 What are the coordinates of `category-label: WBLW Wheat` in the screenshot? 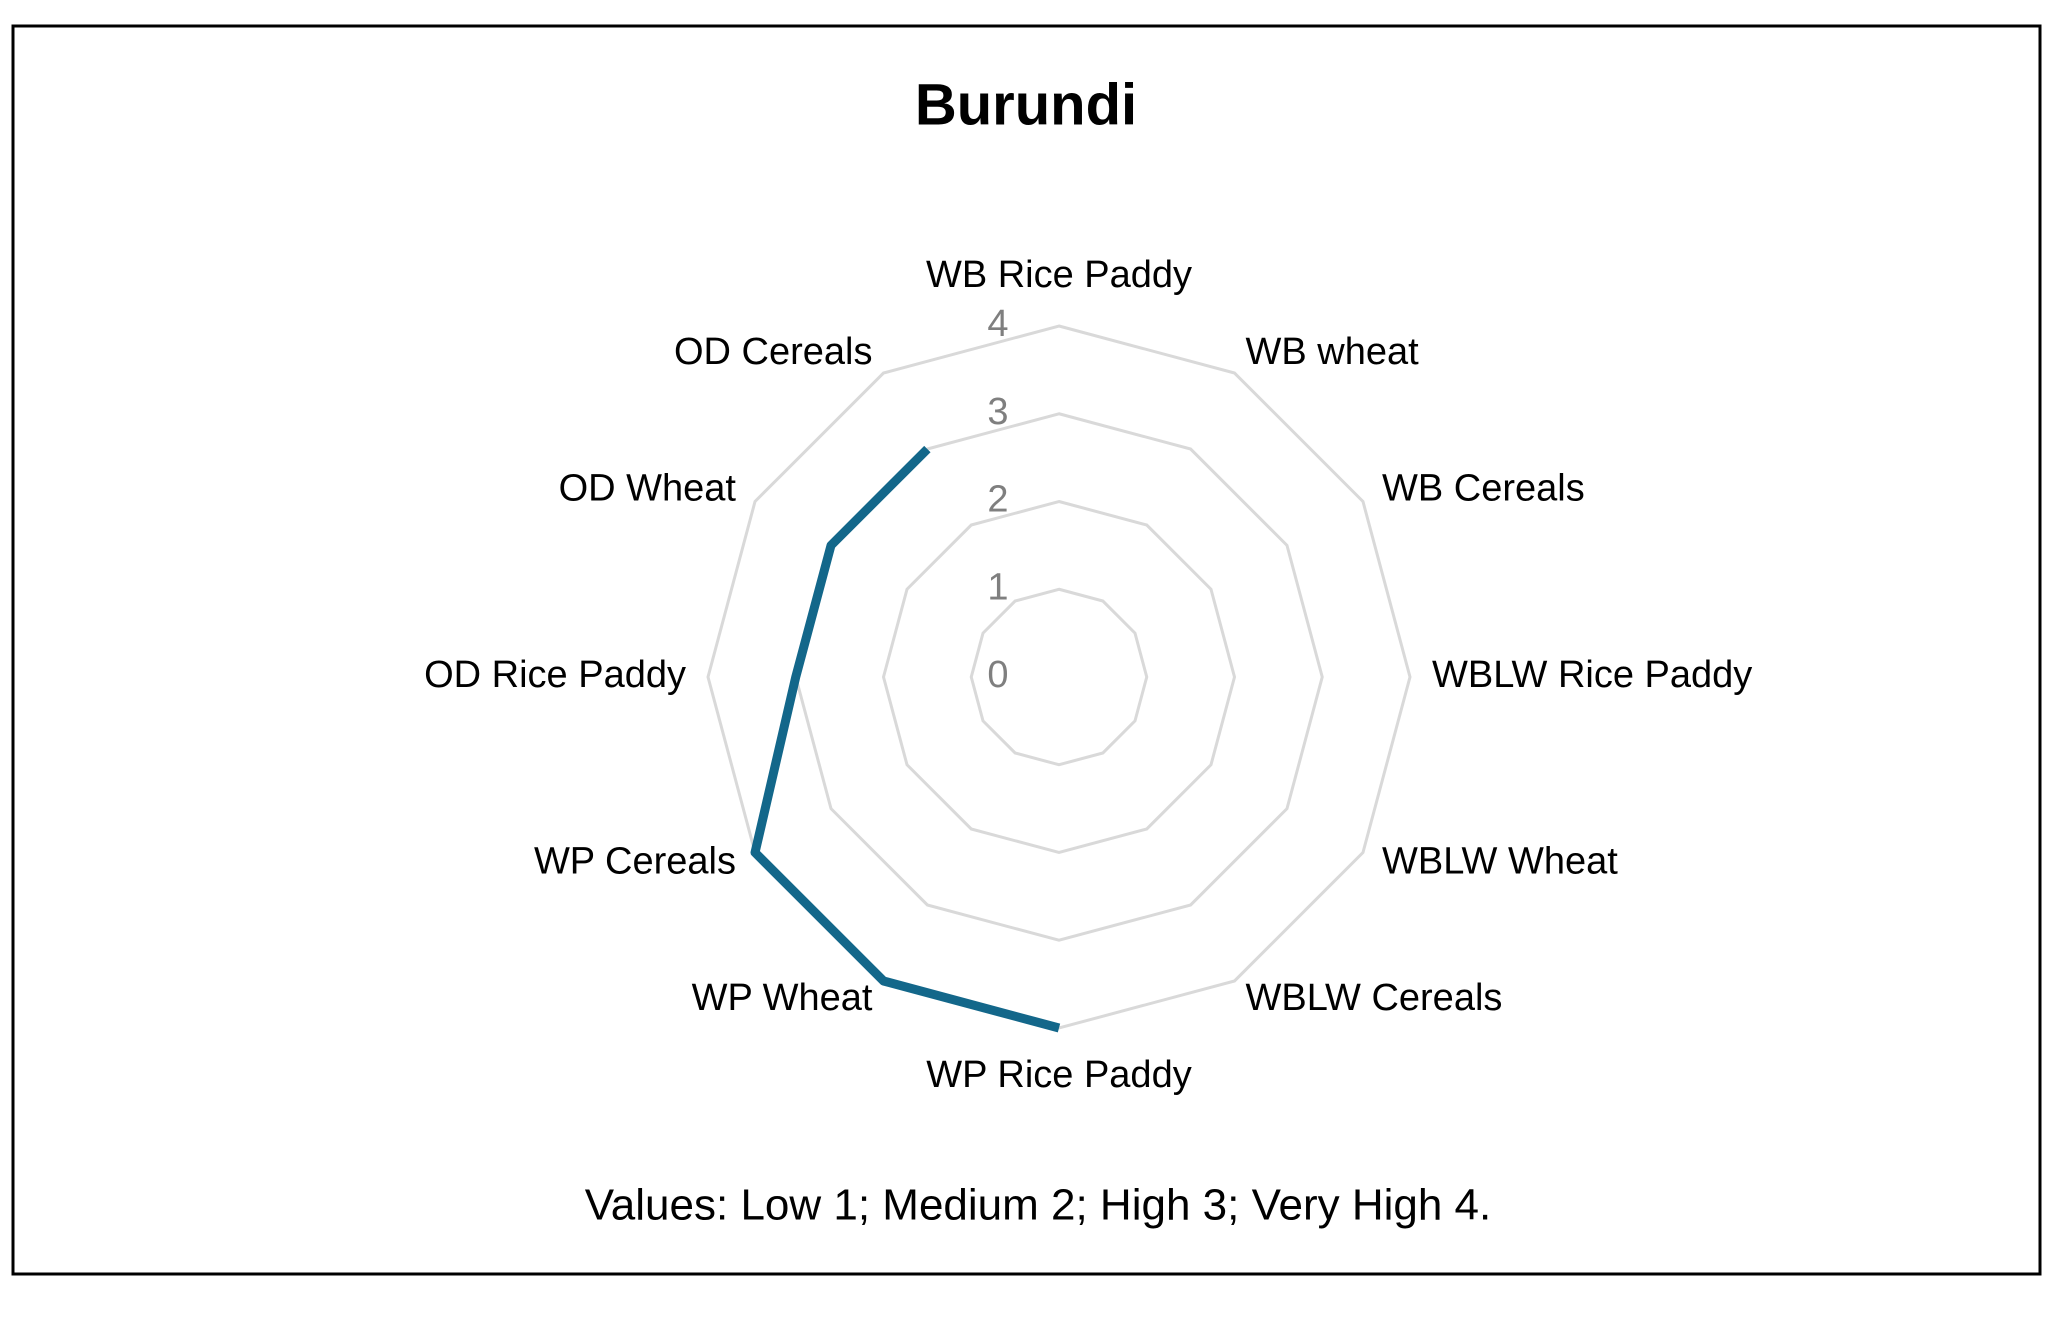 It's located at (1500, 862).